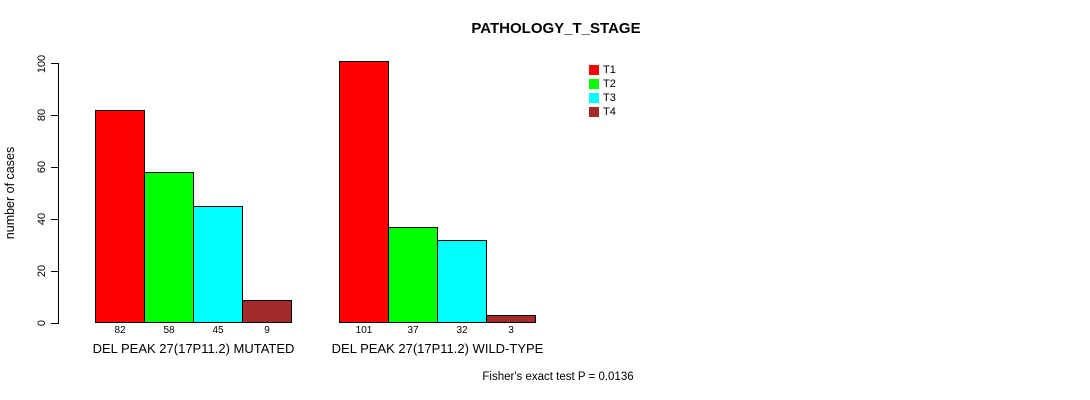  Describe the element at coordinates (462, 330) in the screenshot. I see `bar-value-label: 32` at that location.